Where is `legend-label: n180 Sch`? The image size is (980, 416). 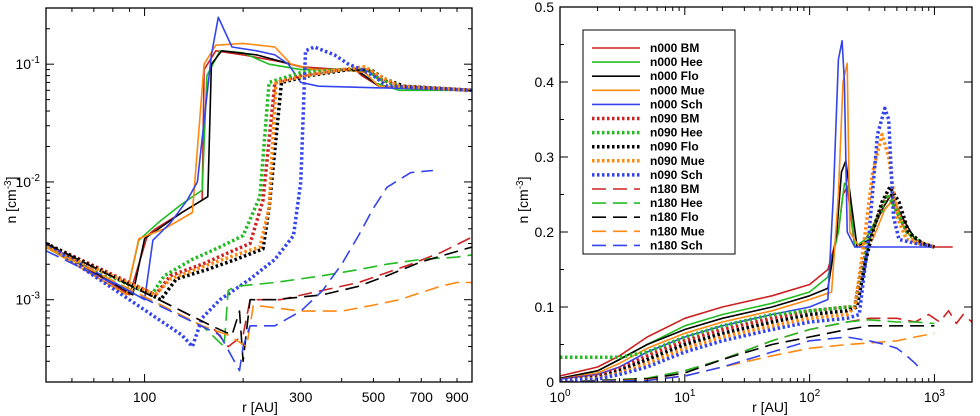 legend-label: n180 Sch is located at coordinates (676, 245).